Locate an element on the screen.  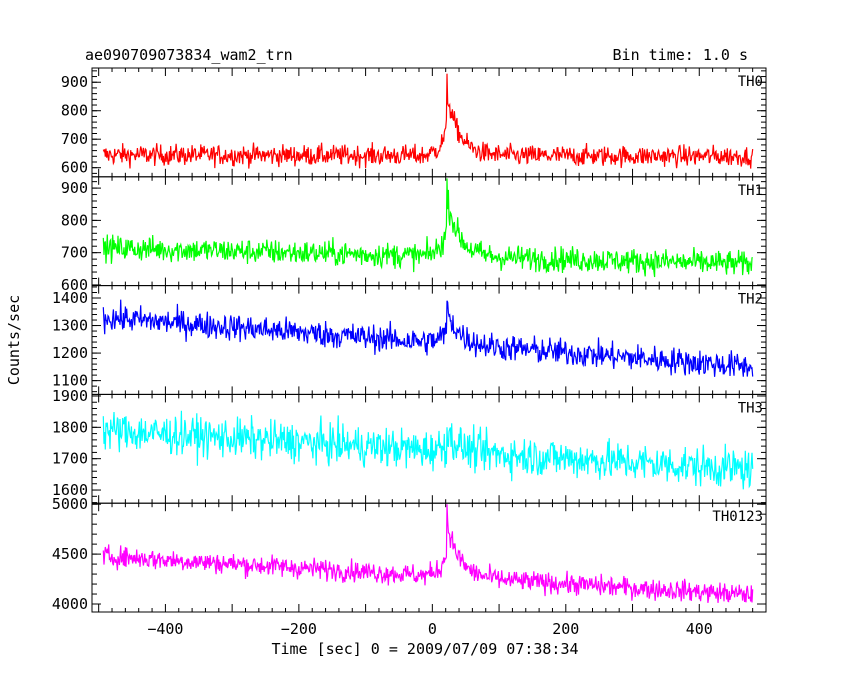
panel-th0123: 4000 4500 5000 TH0123 is located at coordinates (409, 554).